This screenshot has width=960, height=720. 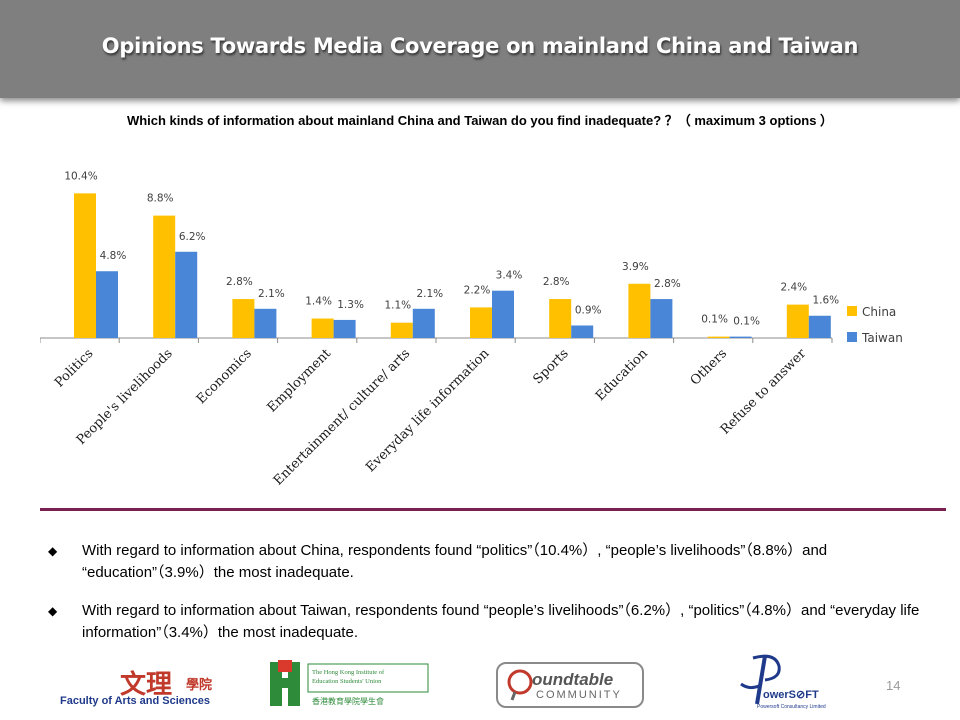 I want to click on data-label-taiwan-7: 2.8%, so click(x=667, y=284).